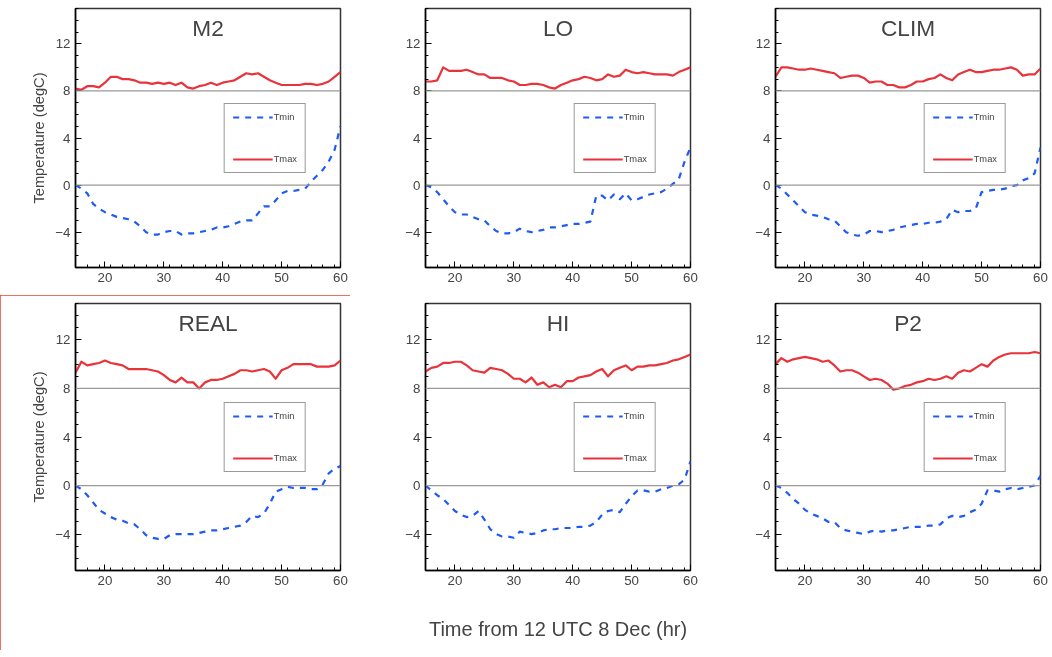 This screenshot has width=1052, height=657. I want to click on chart-title: REAL, so click(208, 322).